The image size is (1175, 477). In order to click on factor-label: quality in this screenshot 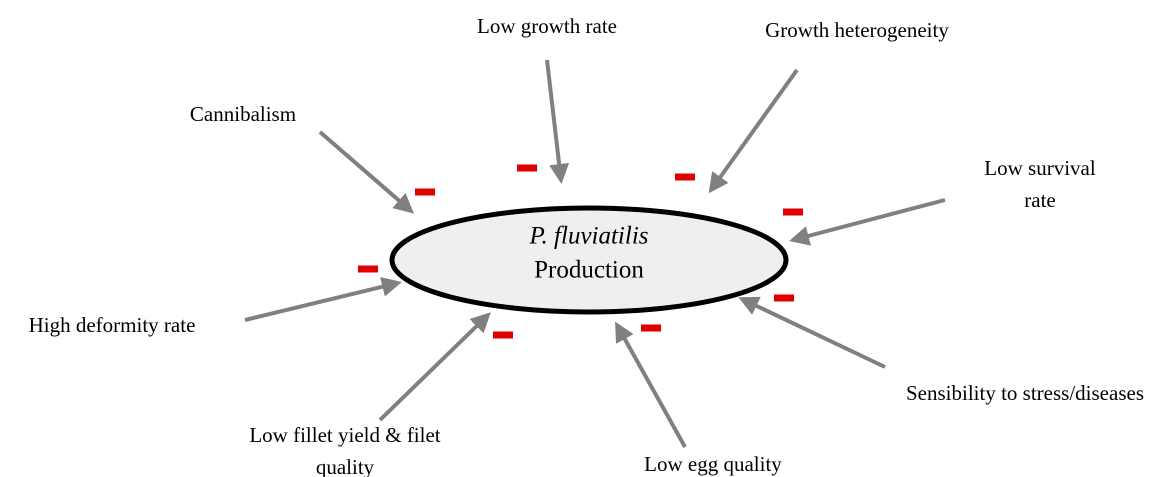, I will do `click(345, 466)`.